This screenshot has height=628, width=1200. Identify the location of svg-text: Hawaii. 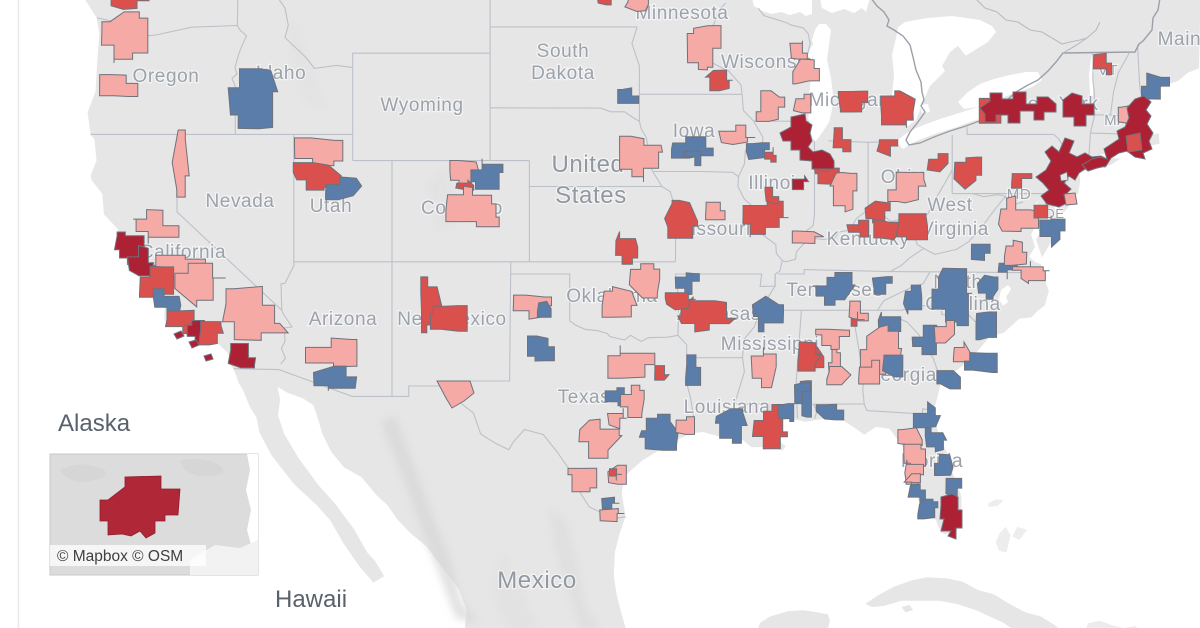
(311, 599).